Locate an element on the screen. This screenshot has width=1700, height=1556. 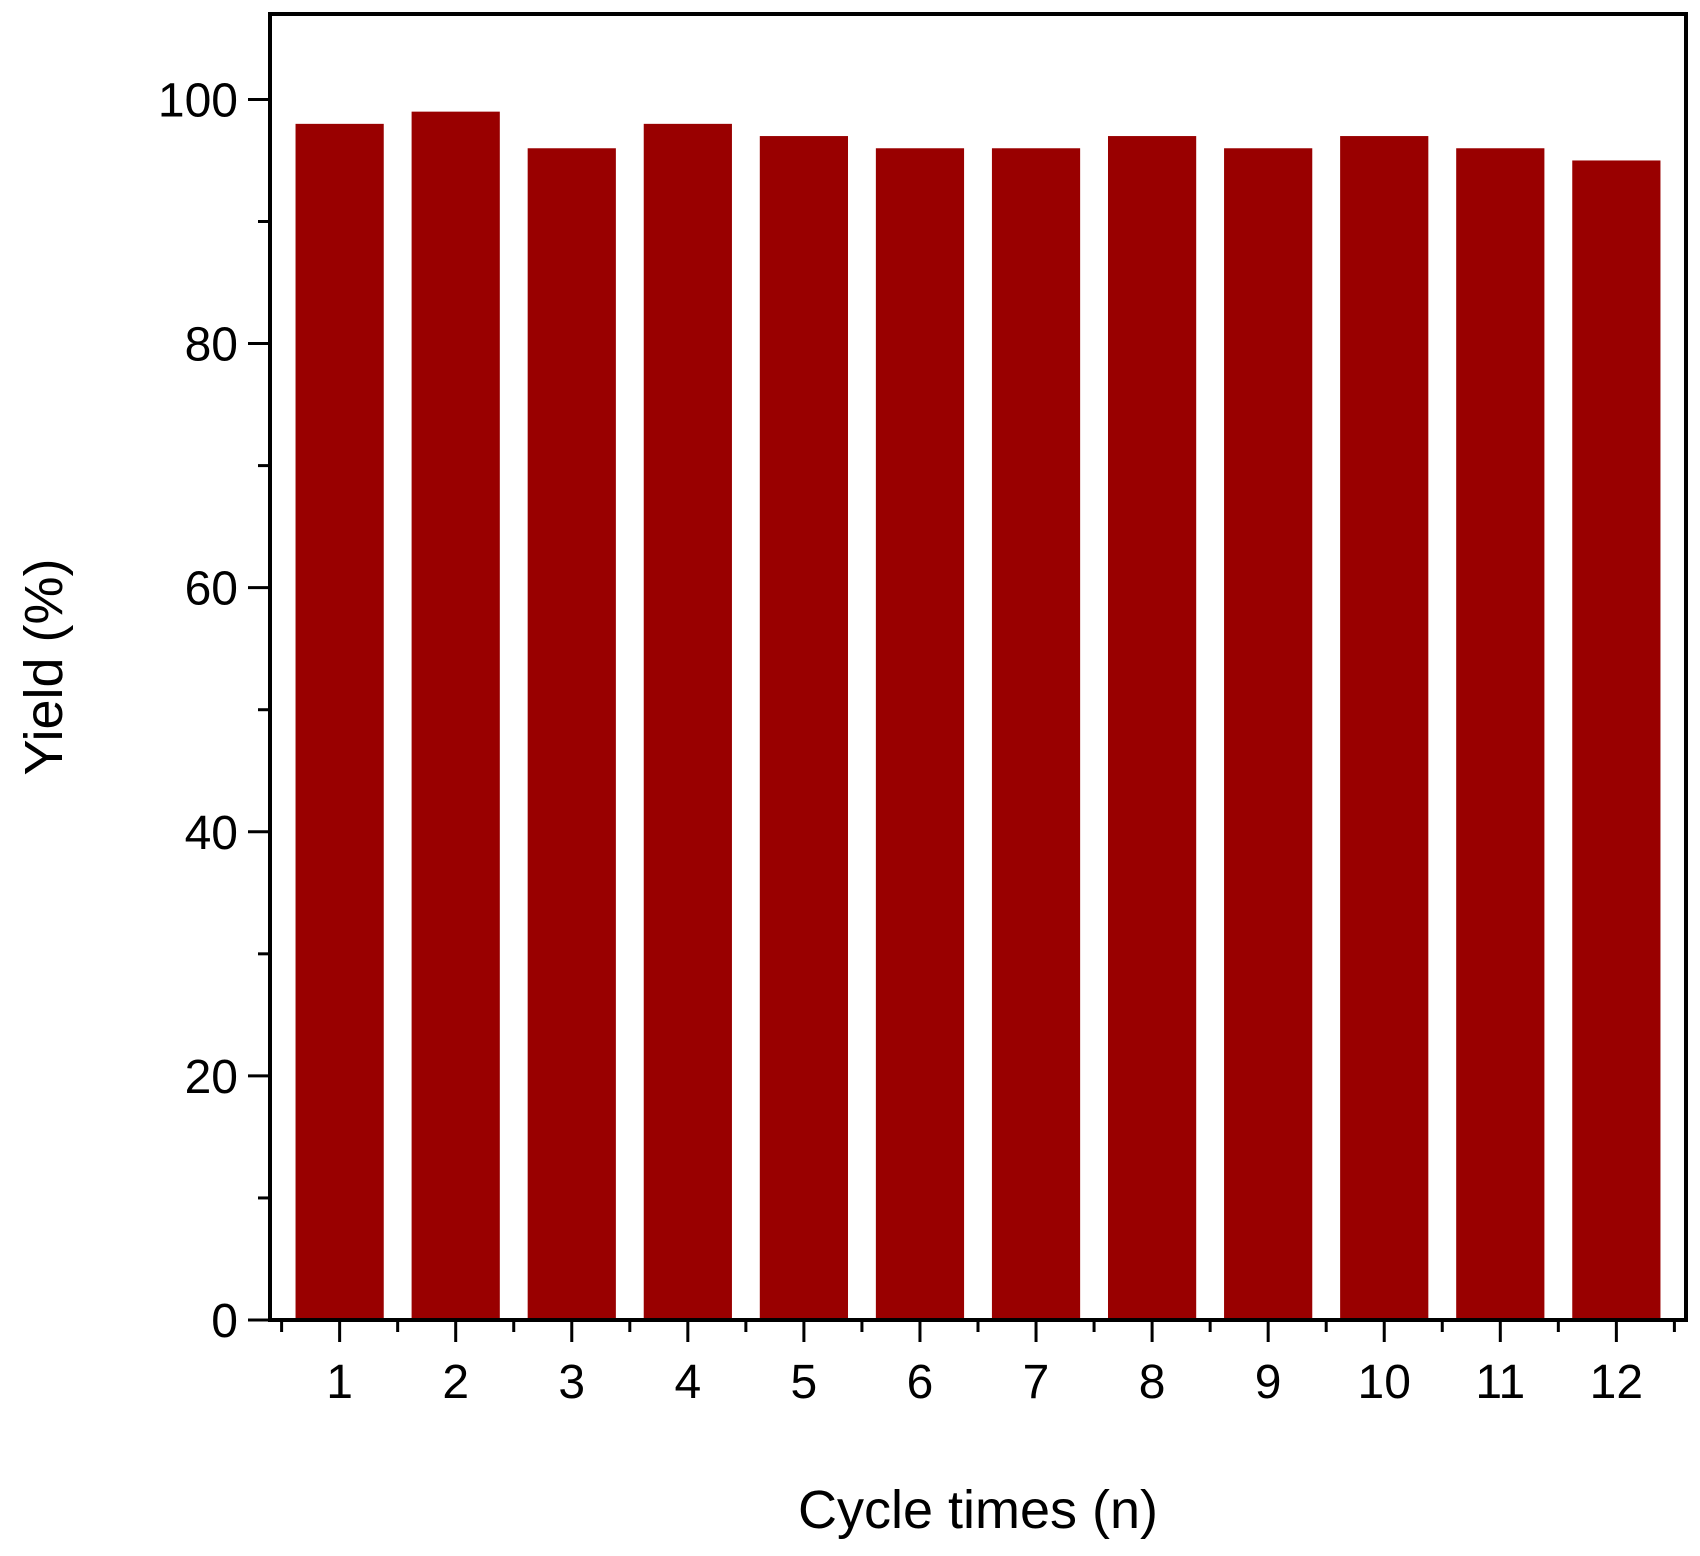
x-tick-label: 8 is located at coordinates (1152, 1382).